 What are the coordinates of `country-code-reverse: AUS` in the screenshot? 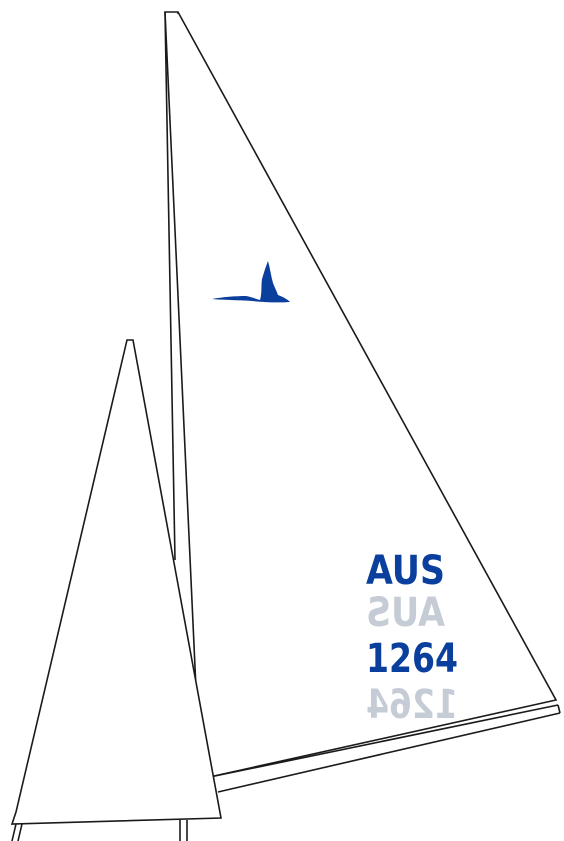 It's located at (405, 613).